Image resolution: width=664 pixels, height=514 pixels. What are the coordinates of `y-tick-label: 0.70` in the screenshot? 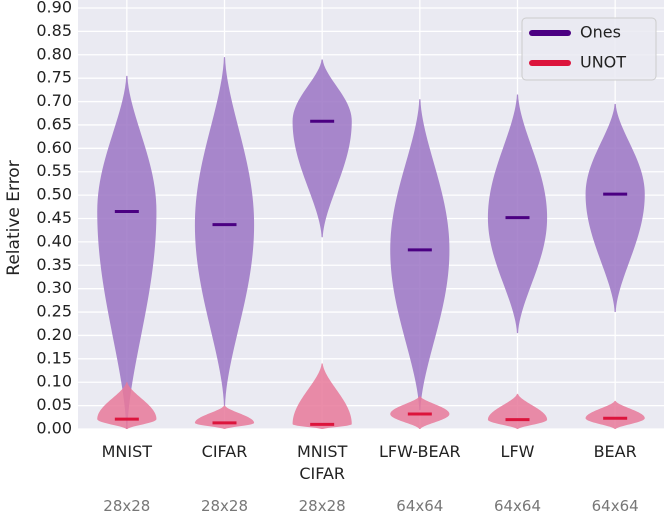 It's located at (54, 100).